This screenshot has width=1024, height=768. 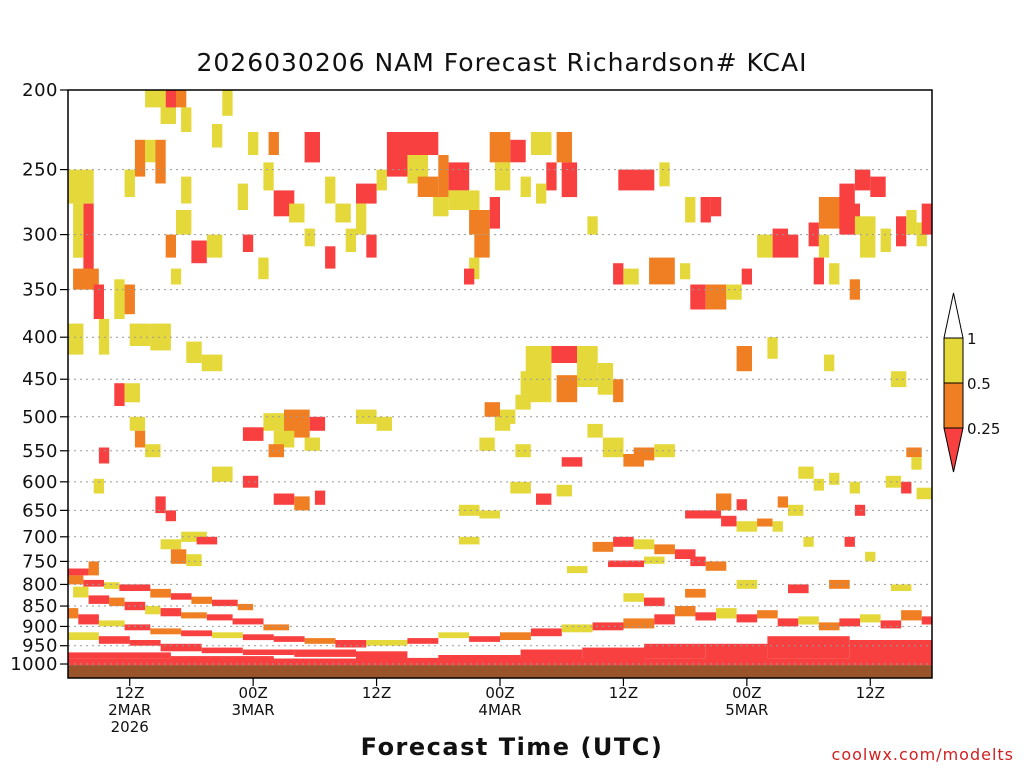 I want to click on y-tick-label: 650, so click(x=40, y=510).